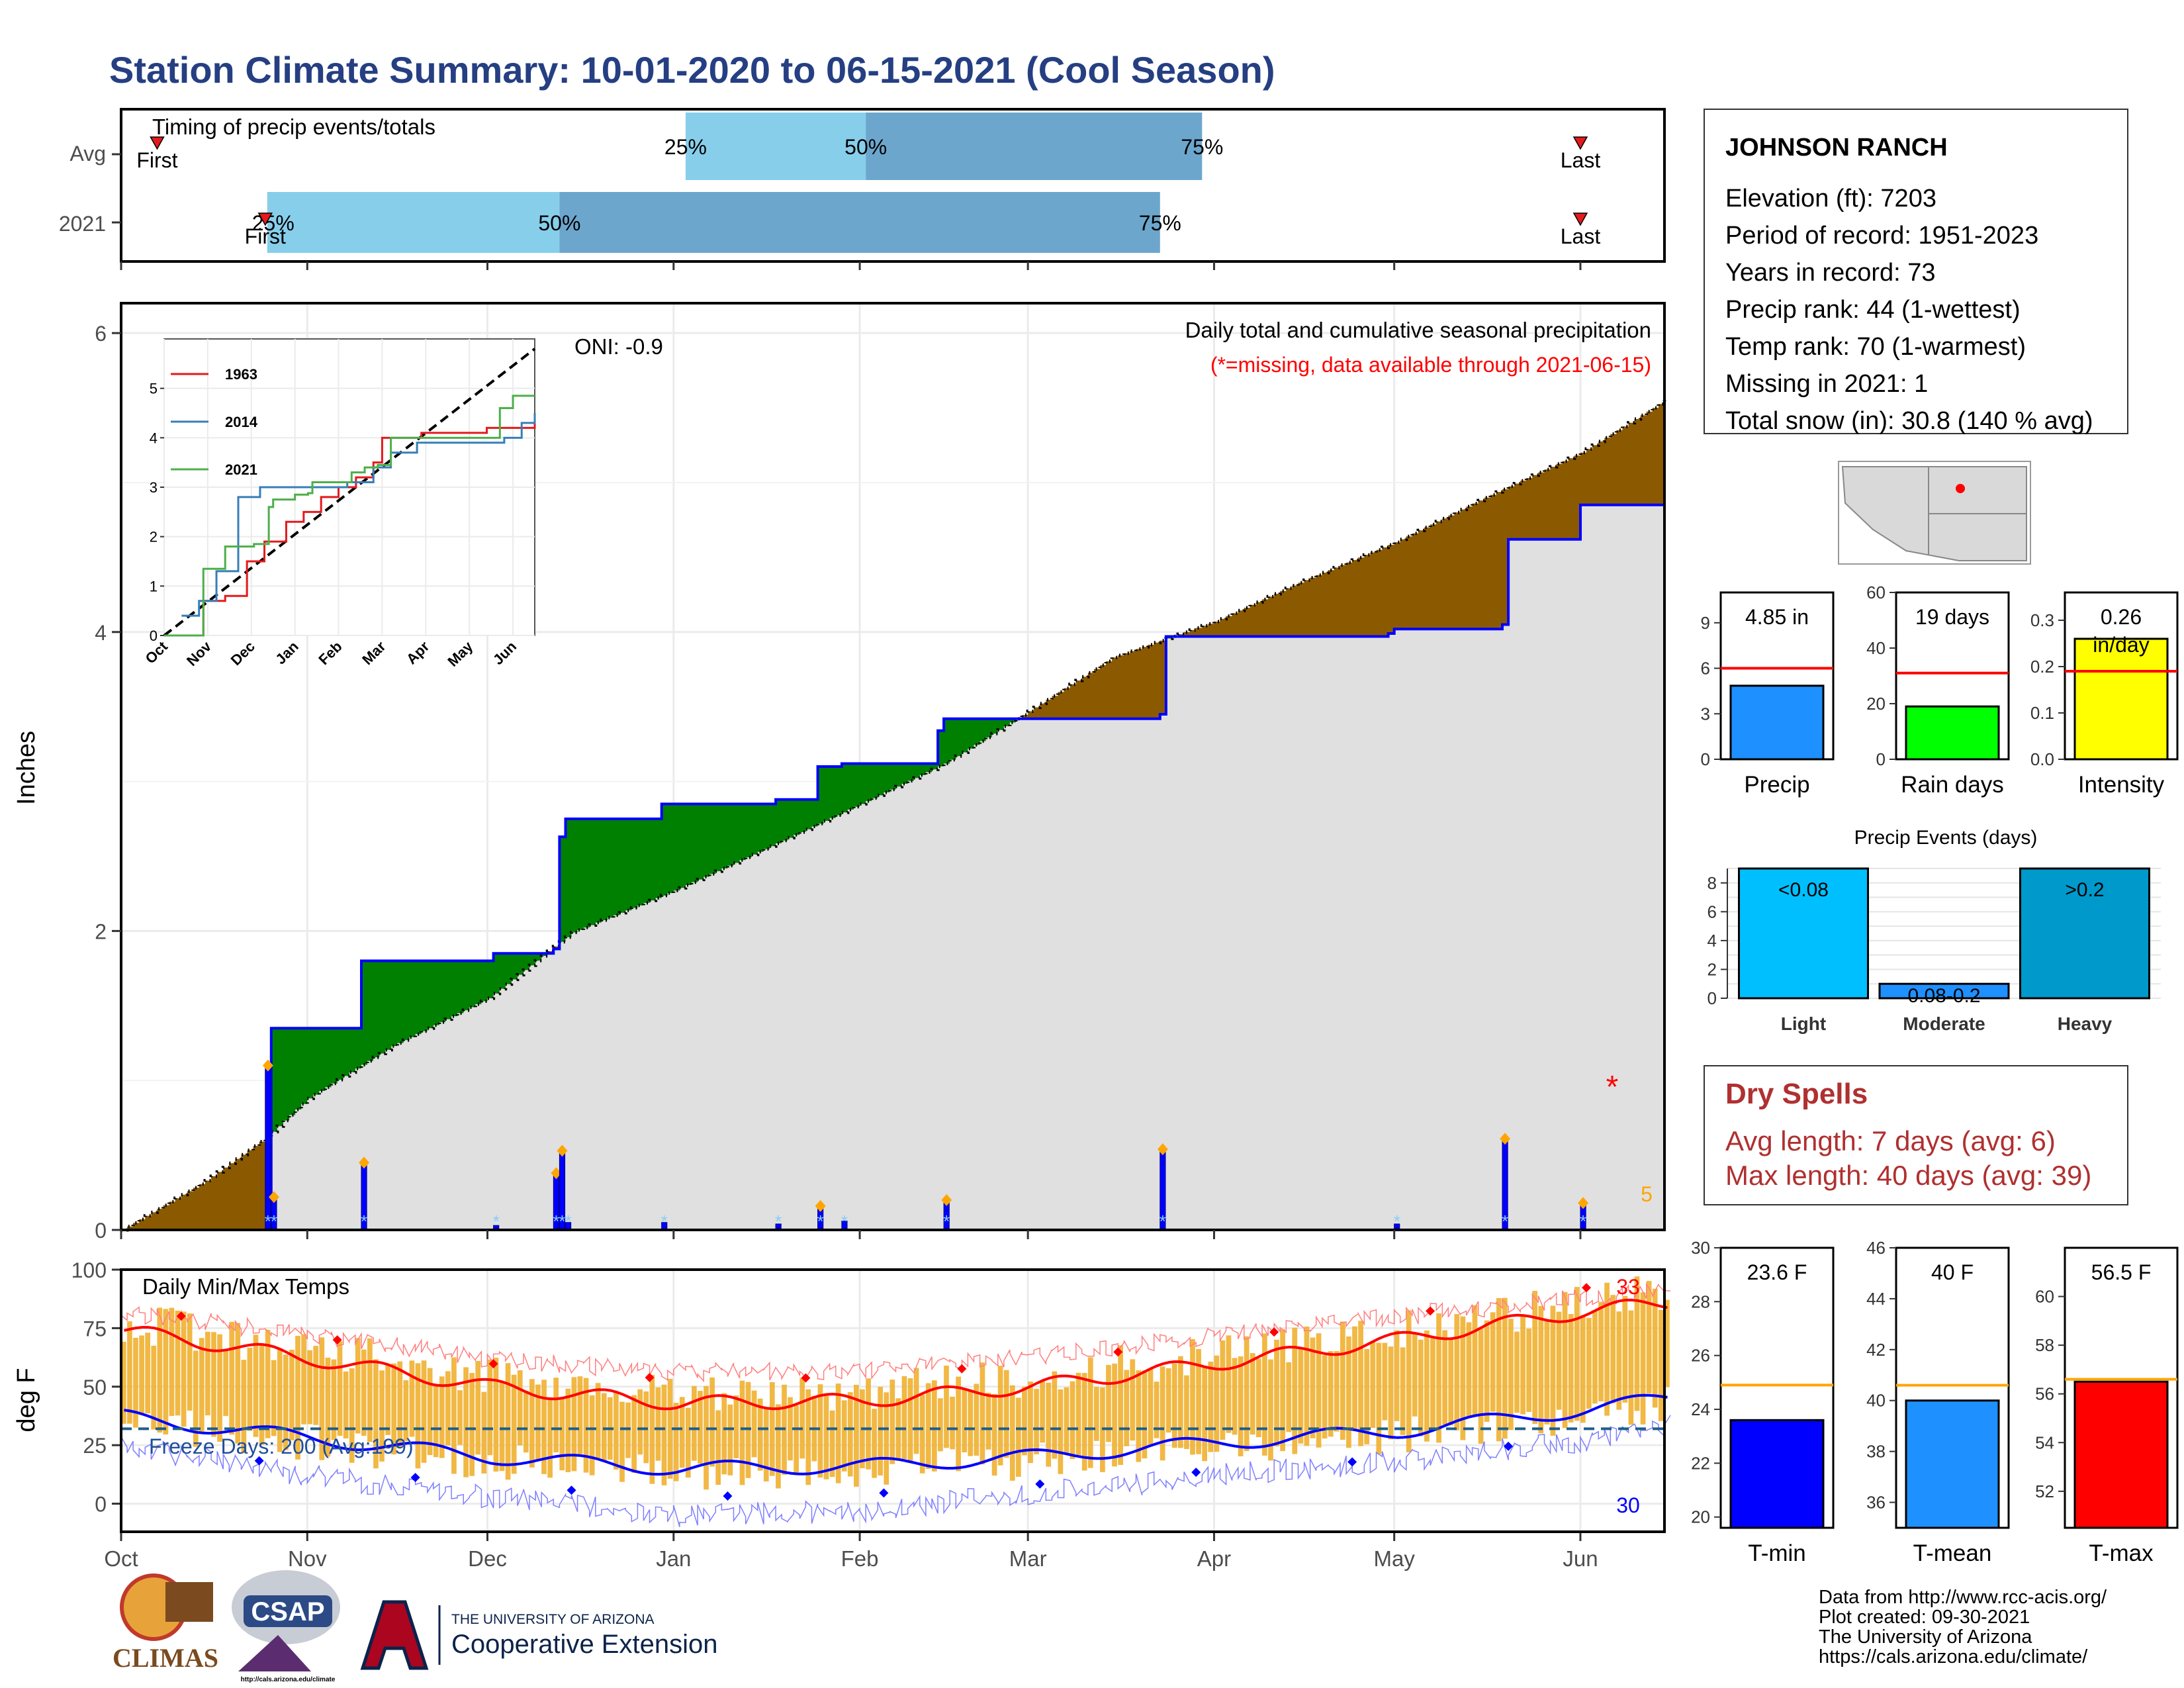 Image resolution: width=2184 pixels, height=1688 pixels. I want to click on inset-y-tick-label: 4, so click(154, 438).